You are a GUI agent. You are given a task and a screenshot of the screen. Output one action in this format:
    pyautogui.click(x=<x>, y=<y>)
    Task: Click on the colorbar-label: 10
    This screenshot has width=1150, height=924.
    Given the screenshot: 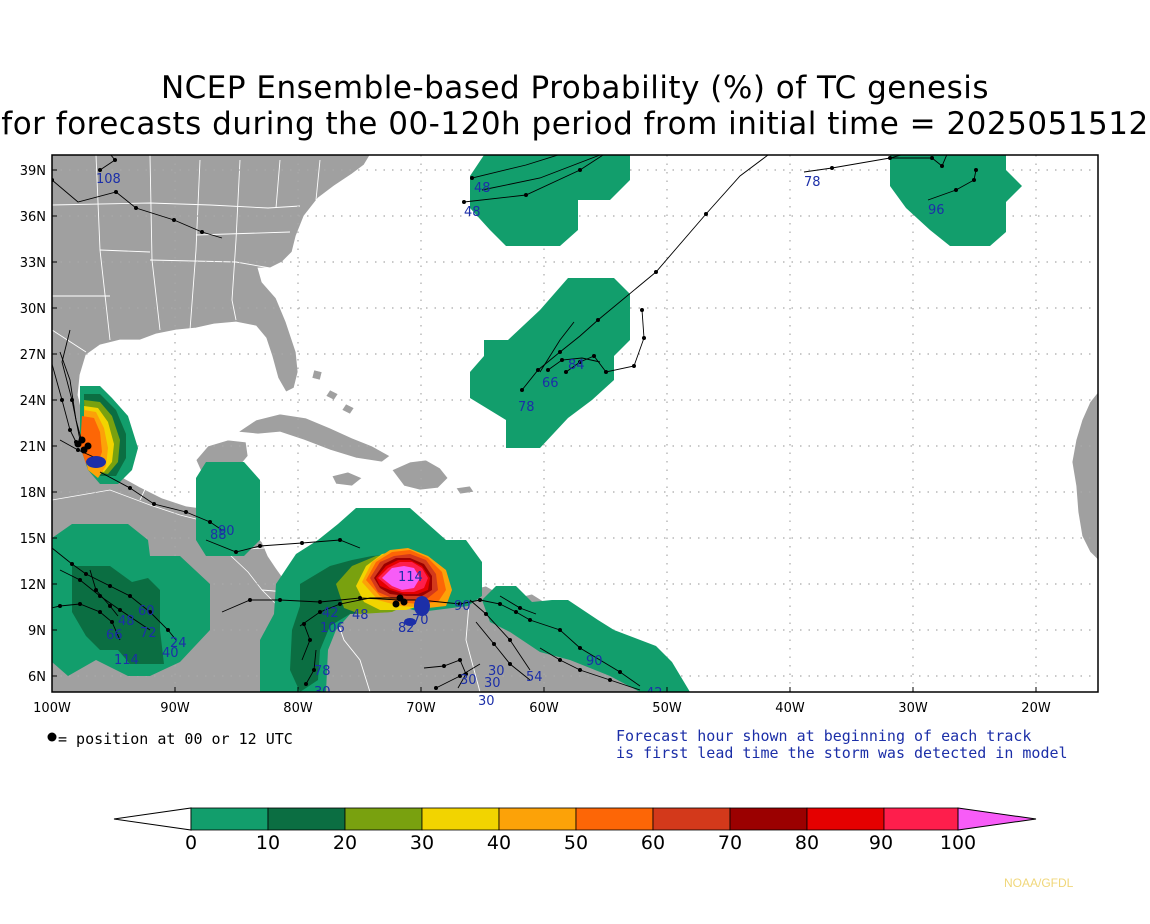 What is the action you would take?
    pyautogui.click(x=268, y=843)
    